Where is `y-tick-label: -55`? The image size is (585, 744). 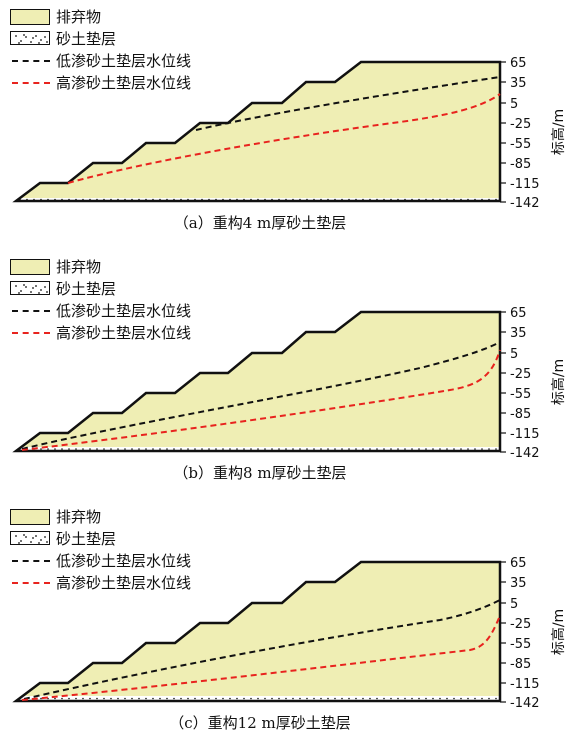
y-tick-label: -55 is located at coordinates (520, 394).